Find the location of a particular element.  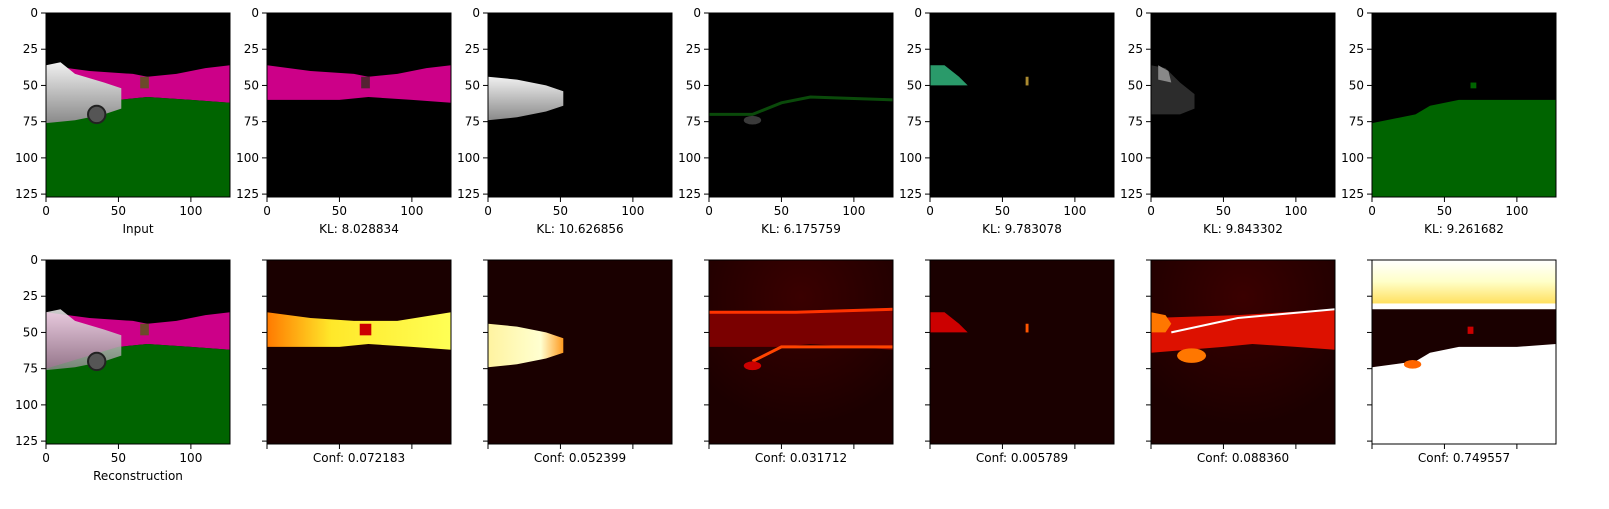

panel-caption: KL: 9.261682 is located at coordinates (1464, 229).